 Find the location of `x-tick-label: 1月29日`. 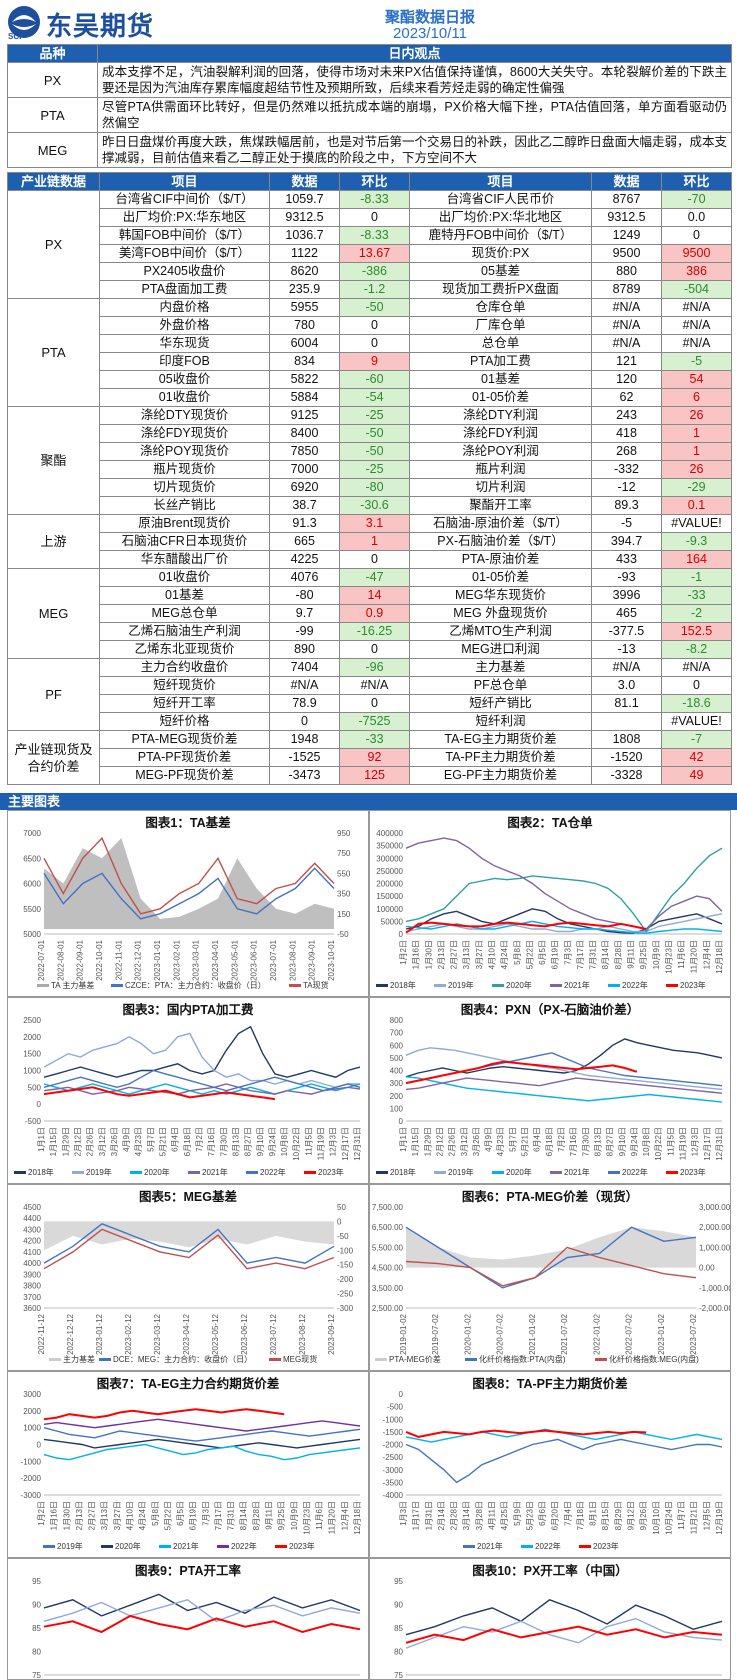

x-tick-label: 1月29日 is located at coordinates (427, 1141).